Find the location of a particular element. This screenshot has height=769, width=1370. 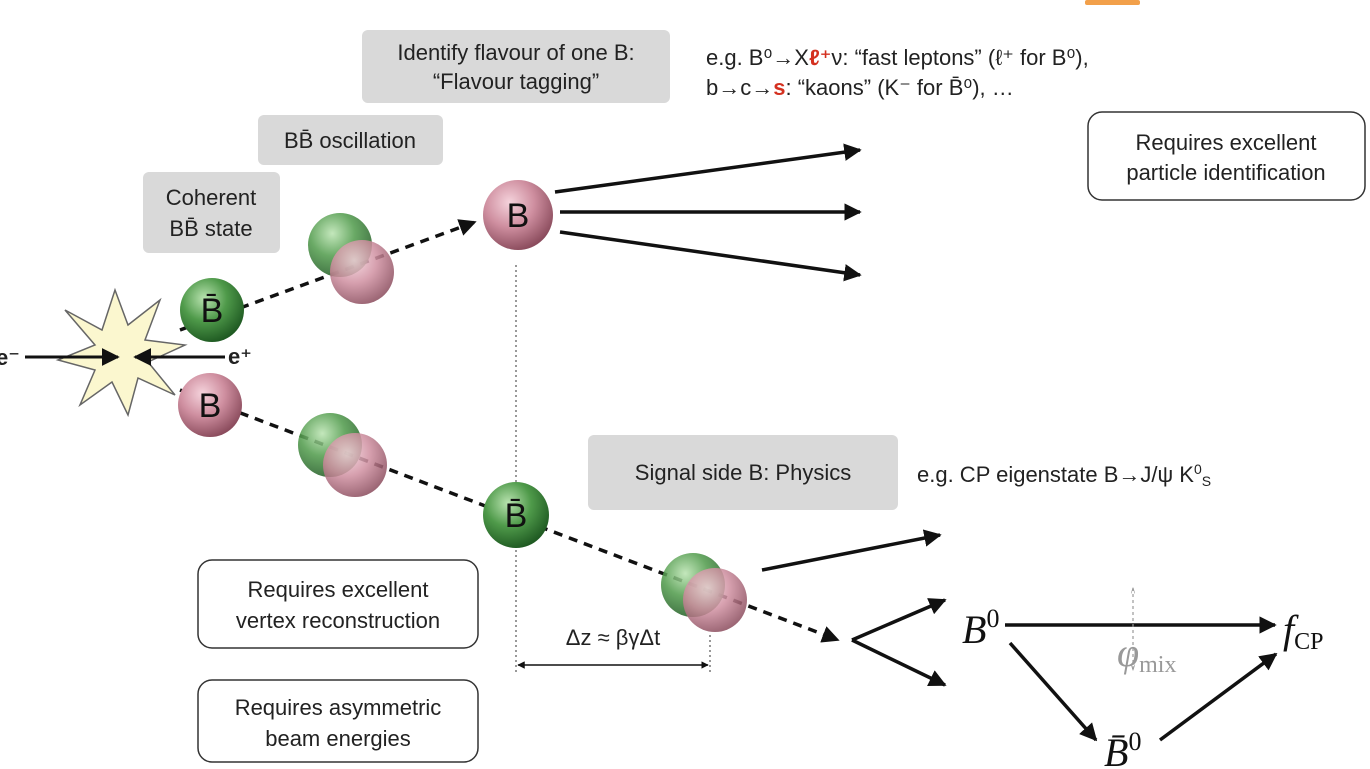

math-label: φmix is located at coordinates (1146, 654).